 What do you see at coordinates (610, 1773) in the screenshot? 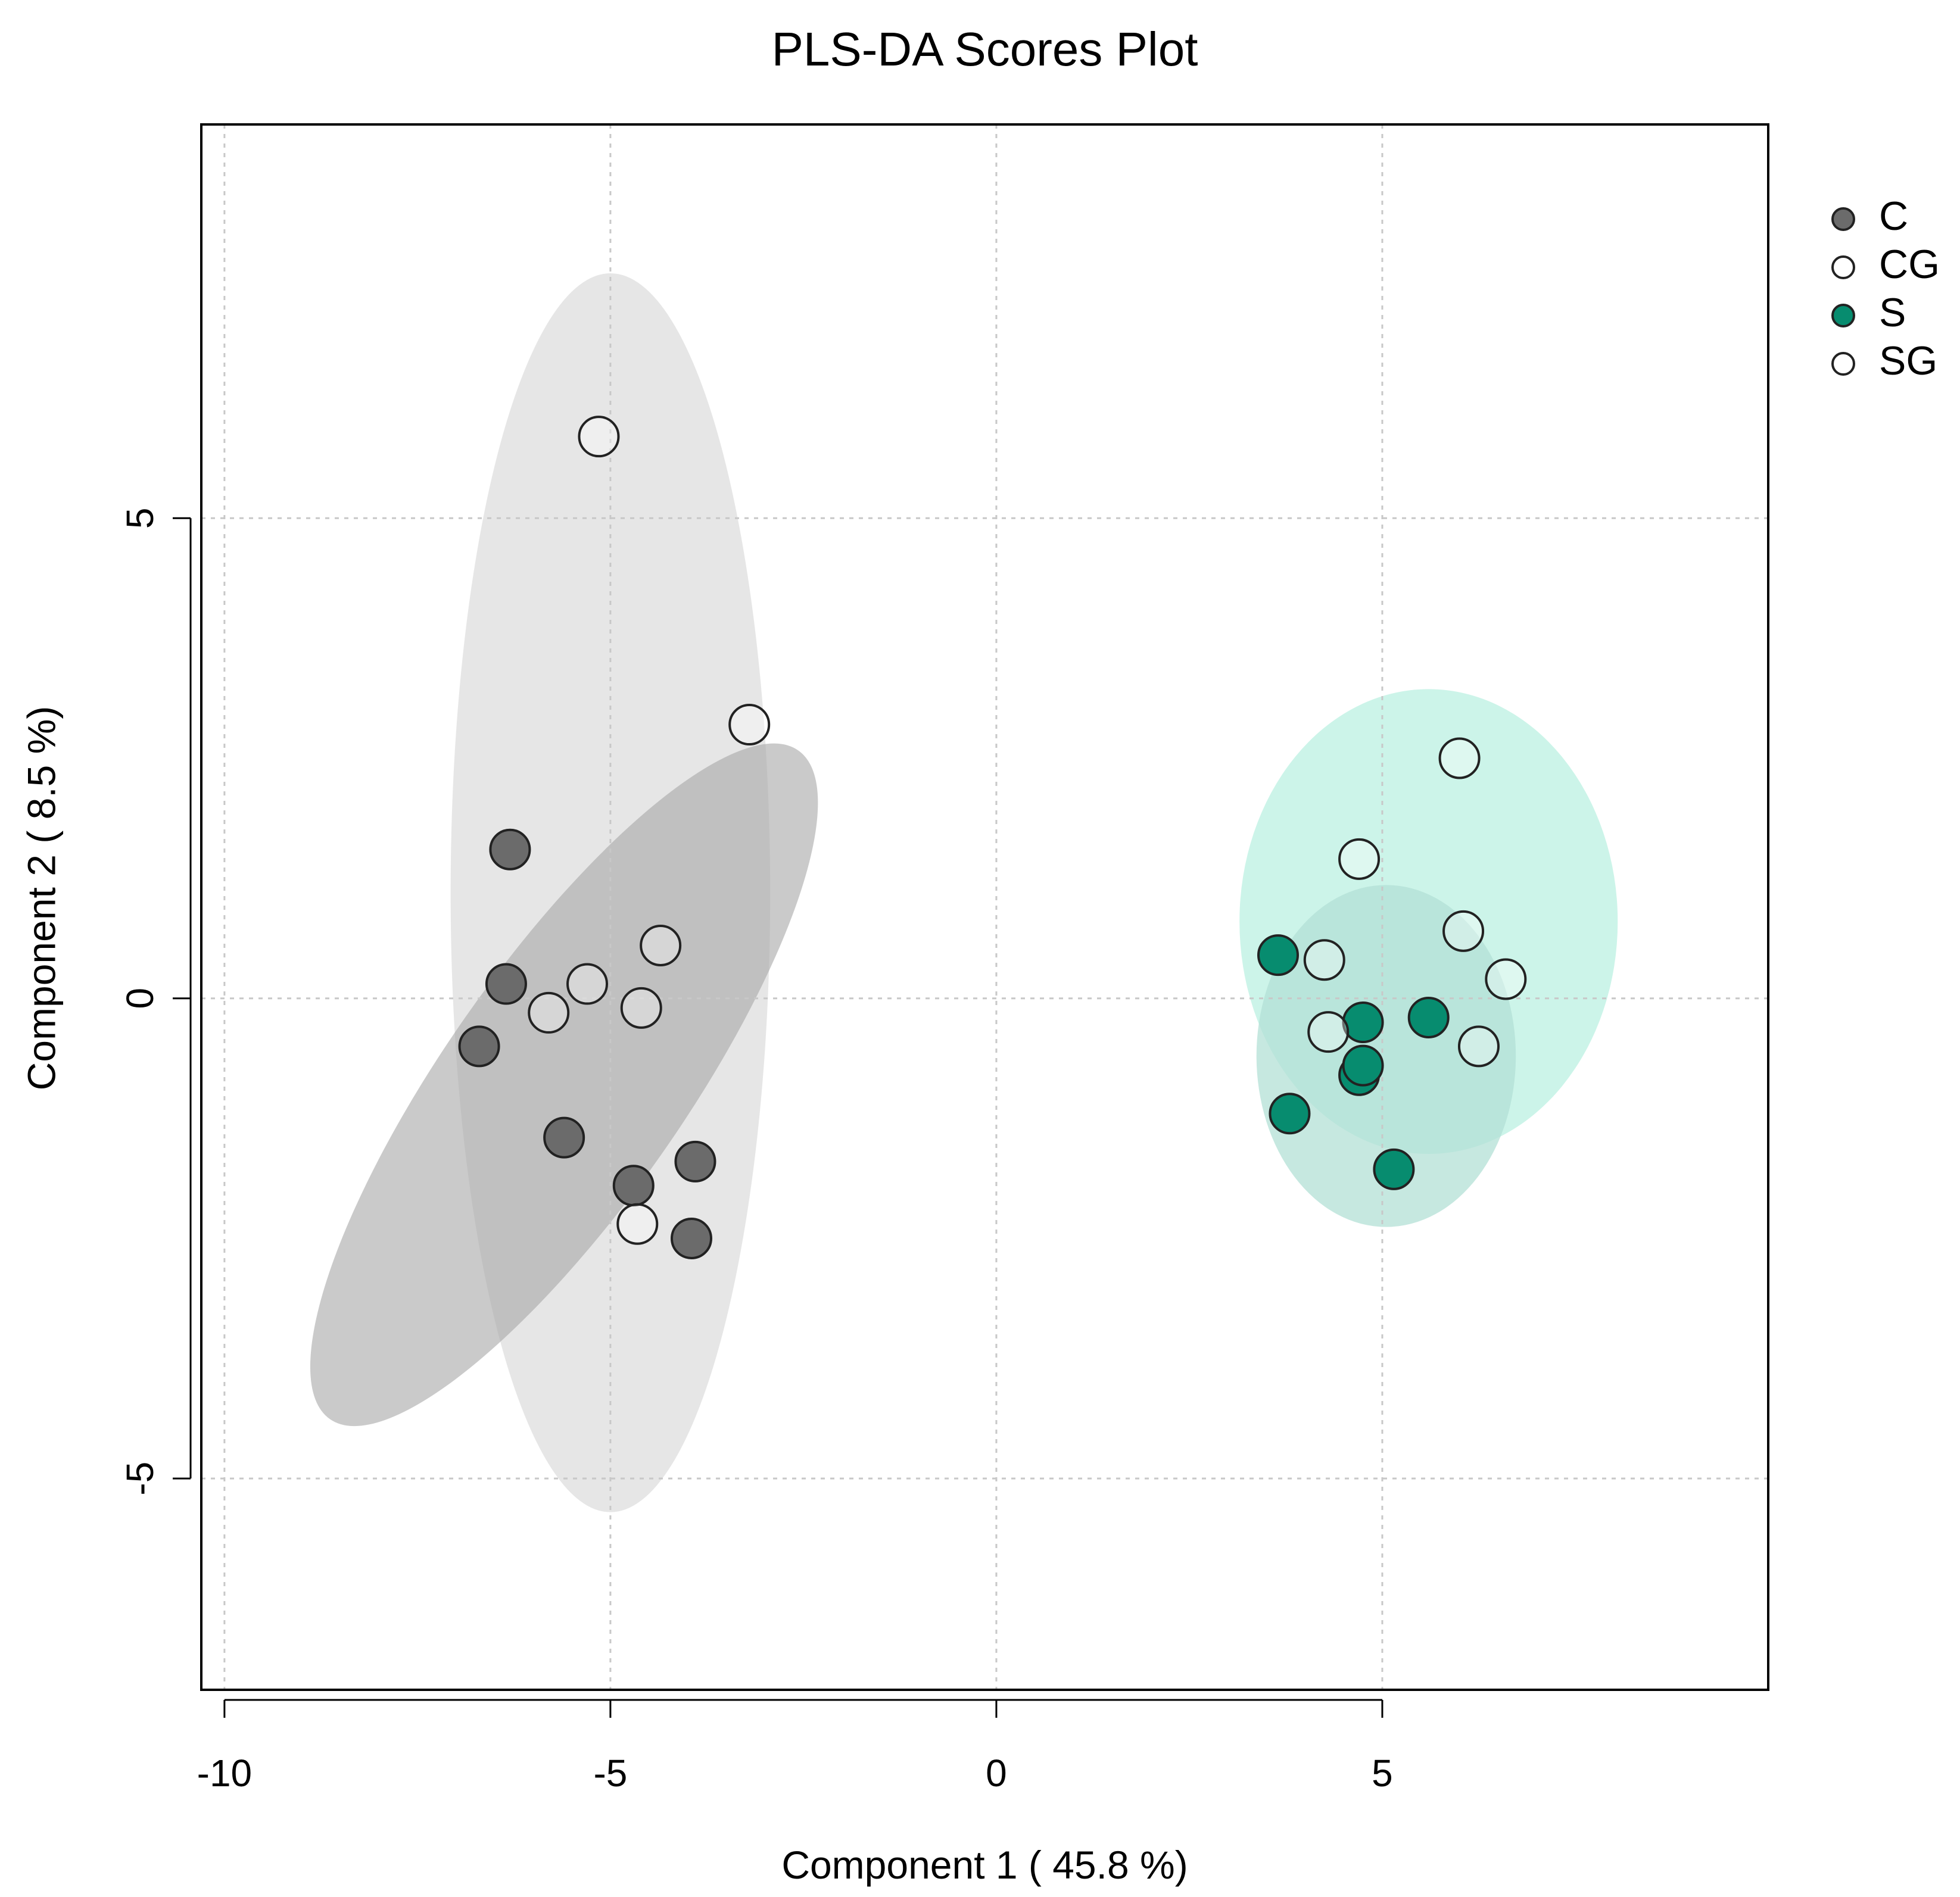
I see `x-tick-label: -5` at bounding box center [610, 1773].